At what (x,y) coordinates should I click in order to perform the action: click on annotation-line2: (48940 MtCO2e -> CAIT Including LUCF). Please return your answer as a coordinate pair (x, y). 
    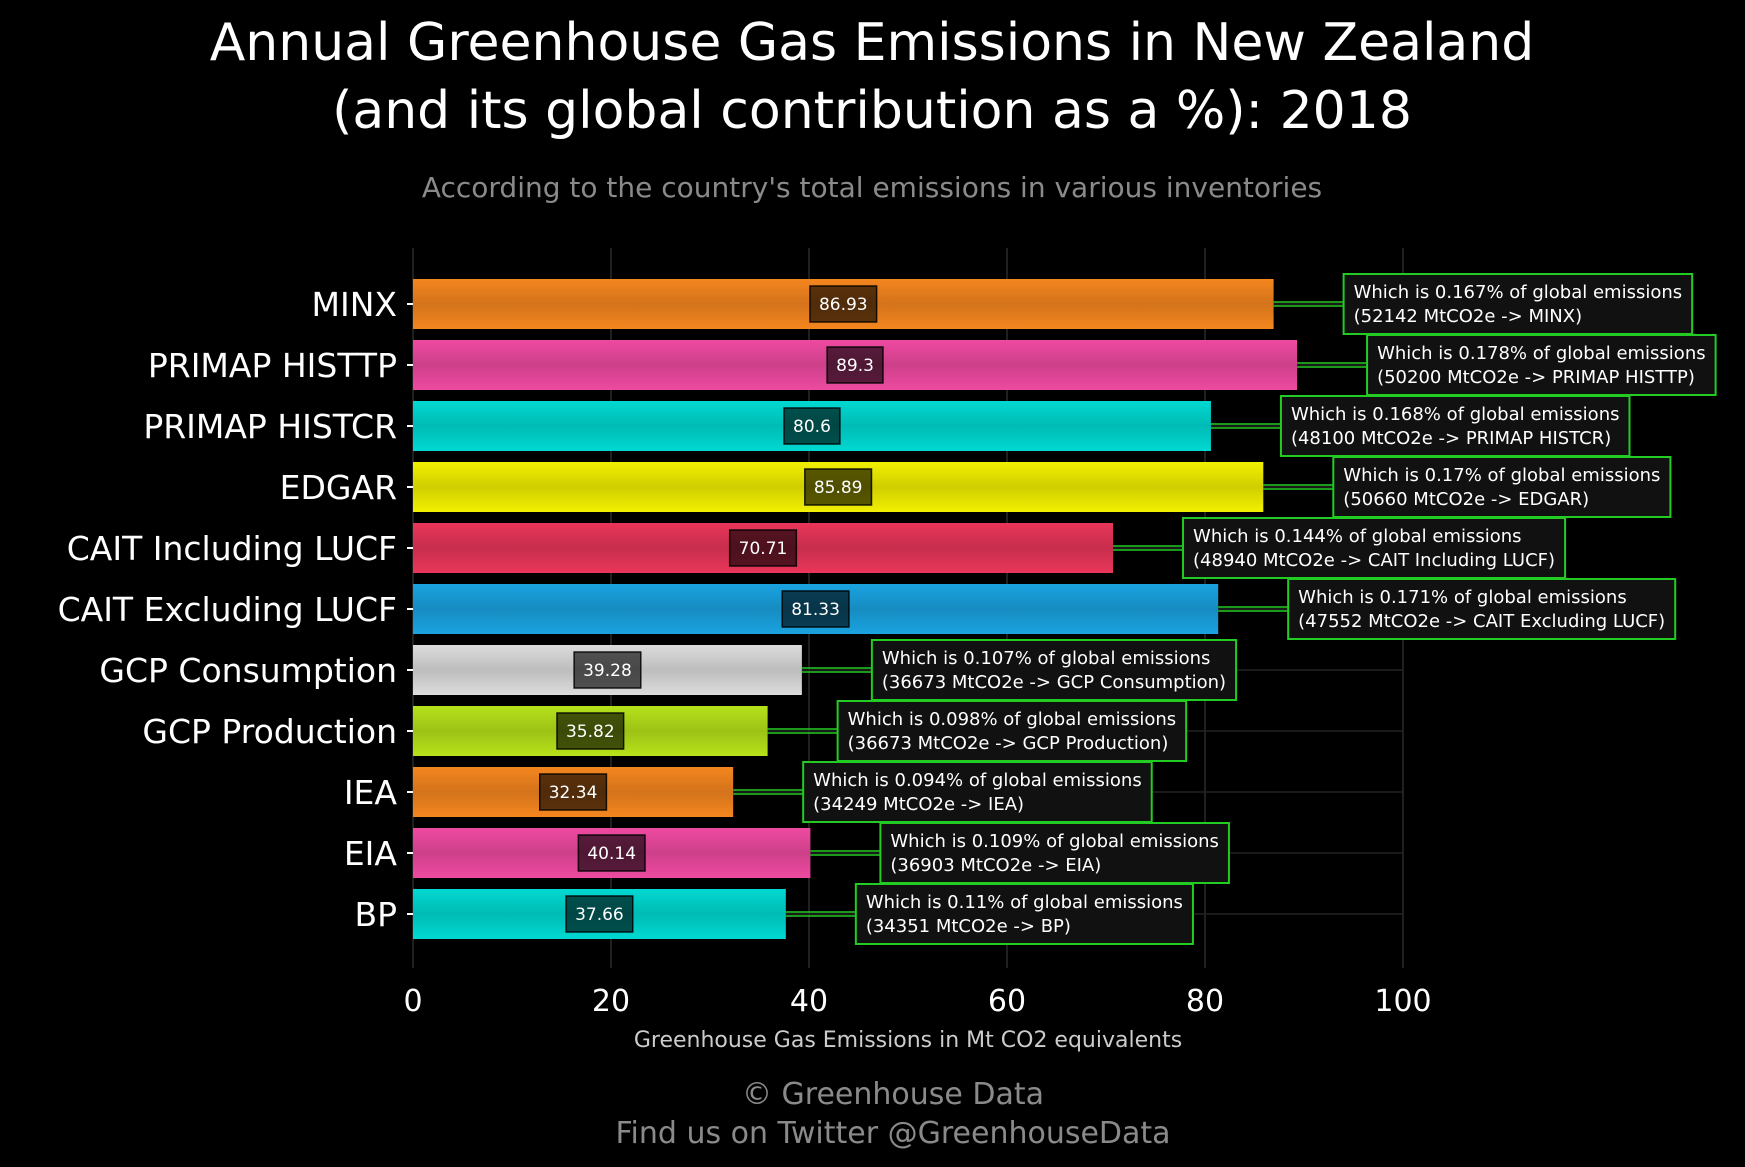
    Looking at the image, I should click on (1374, 560).